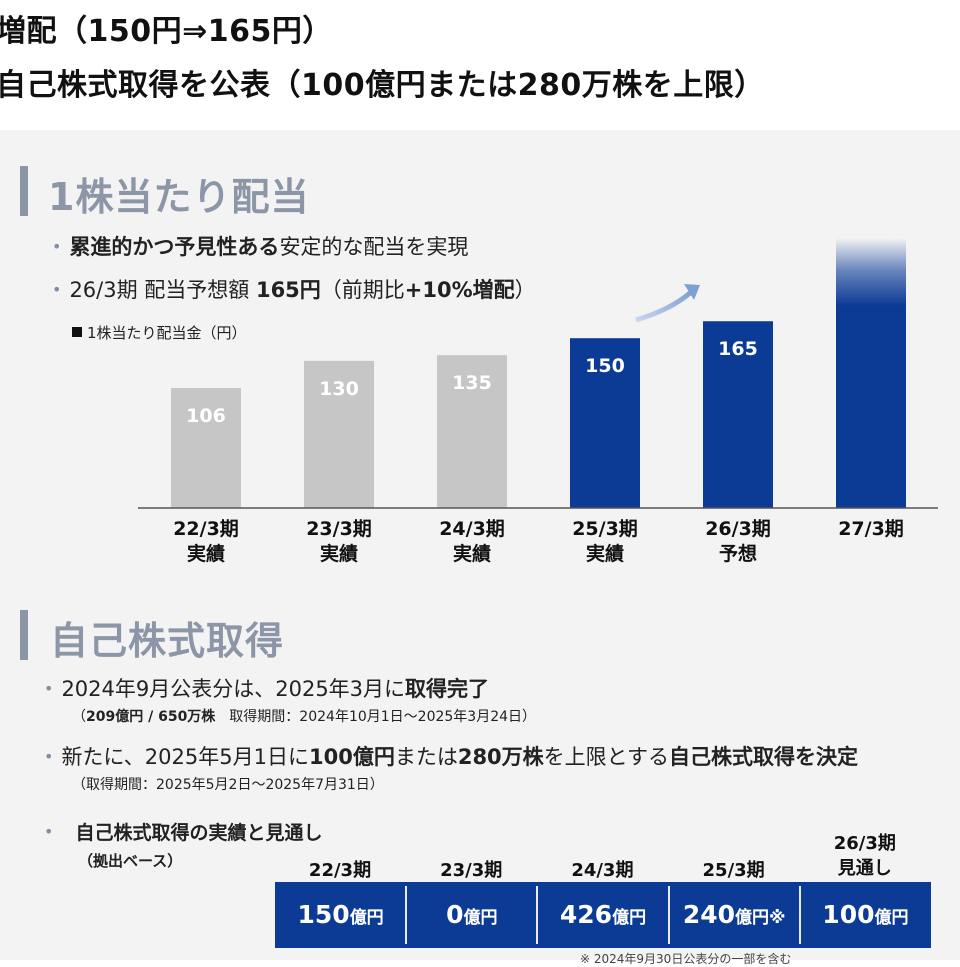  What do you see at coordinates (130, 861) in the screenshot?
I see `buyback-bullet-3-sub: （拠出ベース）` at bounding box center [130, 861].